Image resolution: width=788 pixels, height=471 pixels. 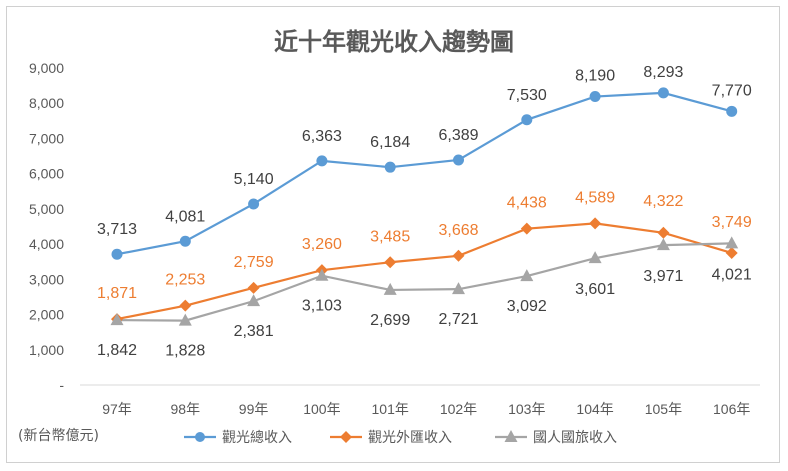 I want to click on data-label: 2,759, so click(x=254, y=262).